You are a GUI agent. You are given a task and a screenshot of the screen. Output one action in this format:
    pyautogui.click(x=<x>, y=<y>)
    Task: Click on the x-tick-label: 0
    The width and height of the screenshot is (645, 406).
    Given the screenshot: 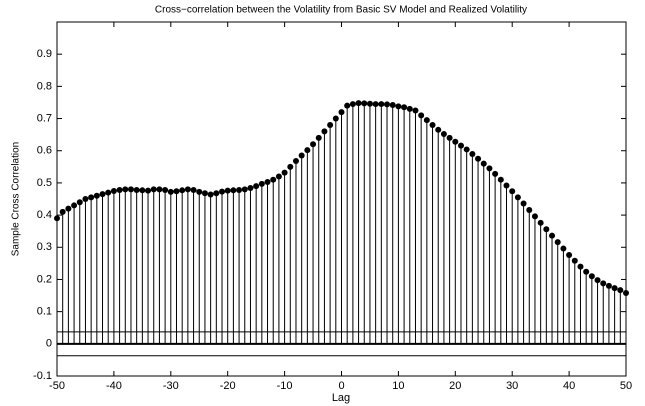 What is the action you would take?
    pyautogui.click(x=341, y=386)
    